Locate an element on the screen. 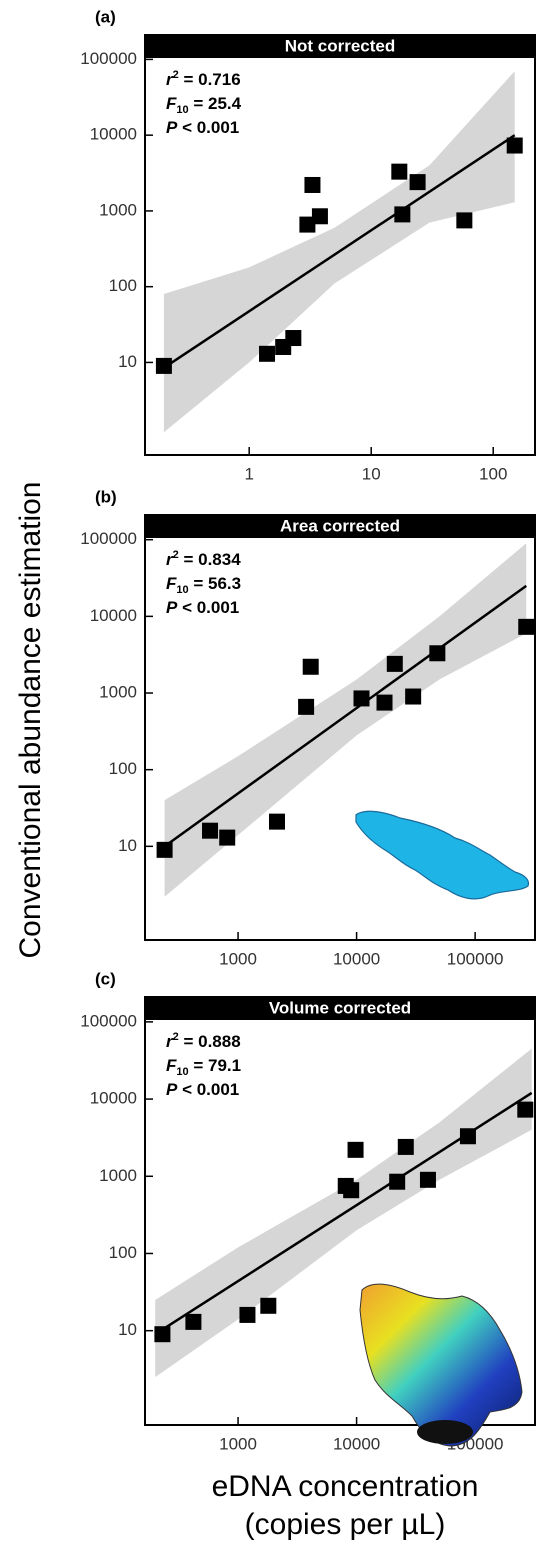 The image size is (540, 1547). x-axis-title: (copies per µL) is located at coordinates (345, 1524).